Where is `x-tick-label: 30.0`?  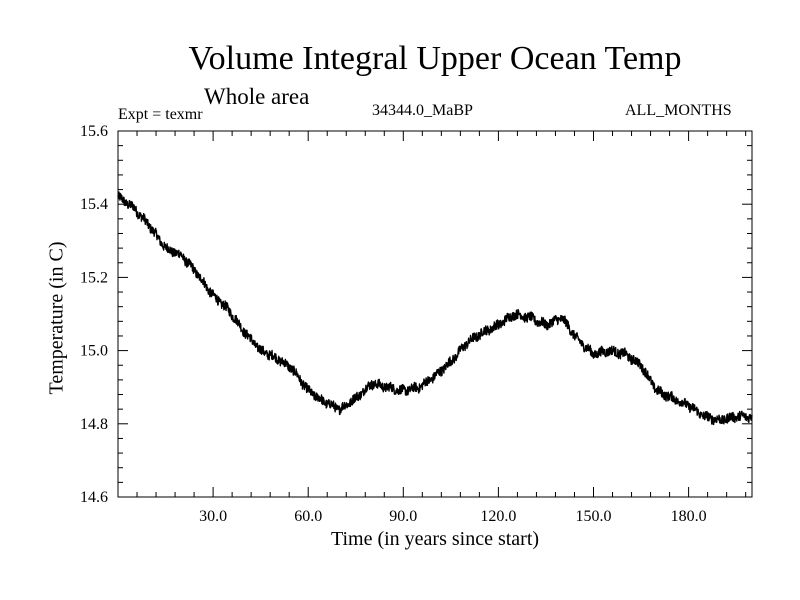
x-tick-label: 30.0 is located at coordinates (213, 516).